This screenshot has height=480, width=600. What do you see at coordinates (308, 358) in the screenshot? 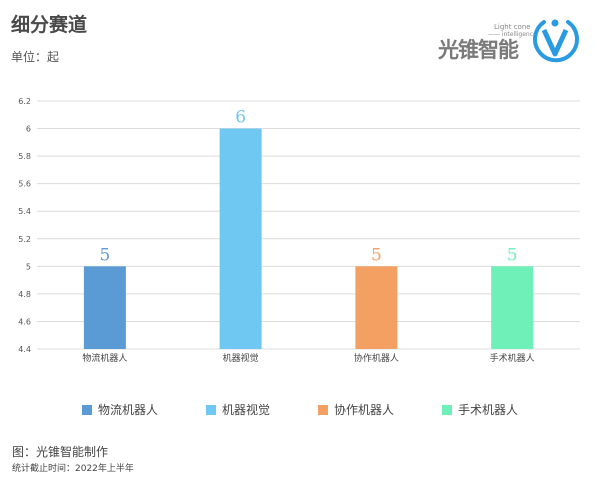
I see `x-axis-ticks: 物流机器人 机器视觉 协作机器人 手术机器人` at bounding box center [308, 358].